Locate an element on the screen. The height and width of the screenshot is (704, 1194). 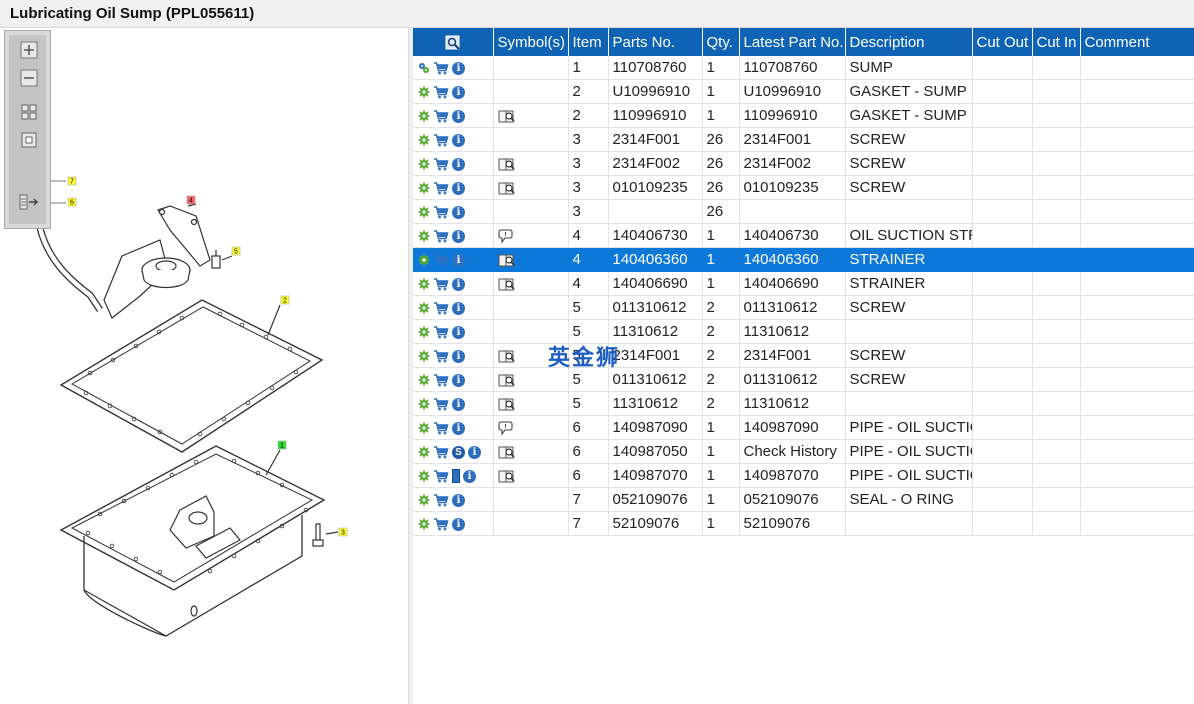
pane-splitter is located at coordinates (410, 366).